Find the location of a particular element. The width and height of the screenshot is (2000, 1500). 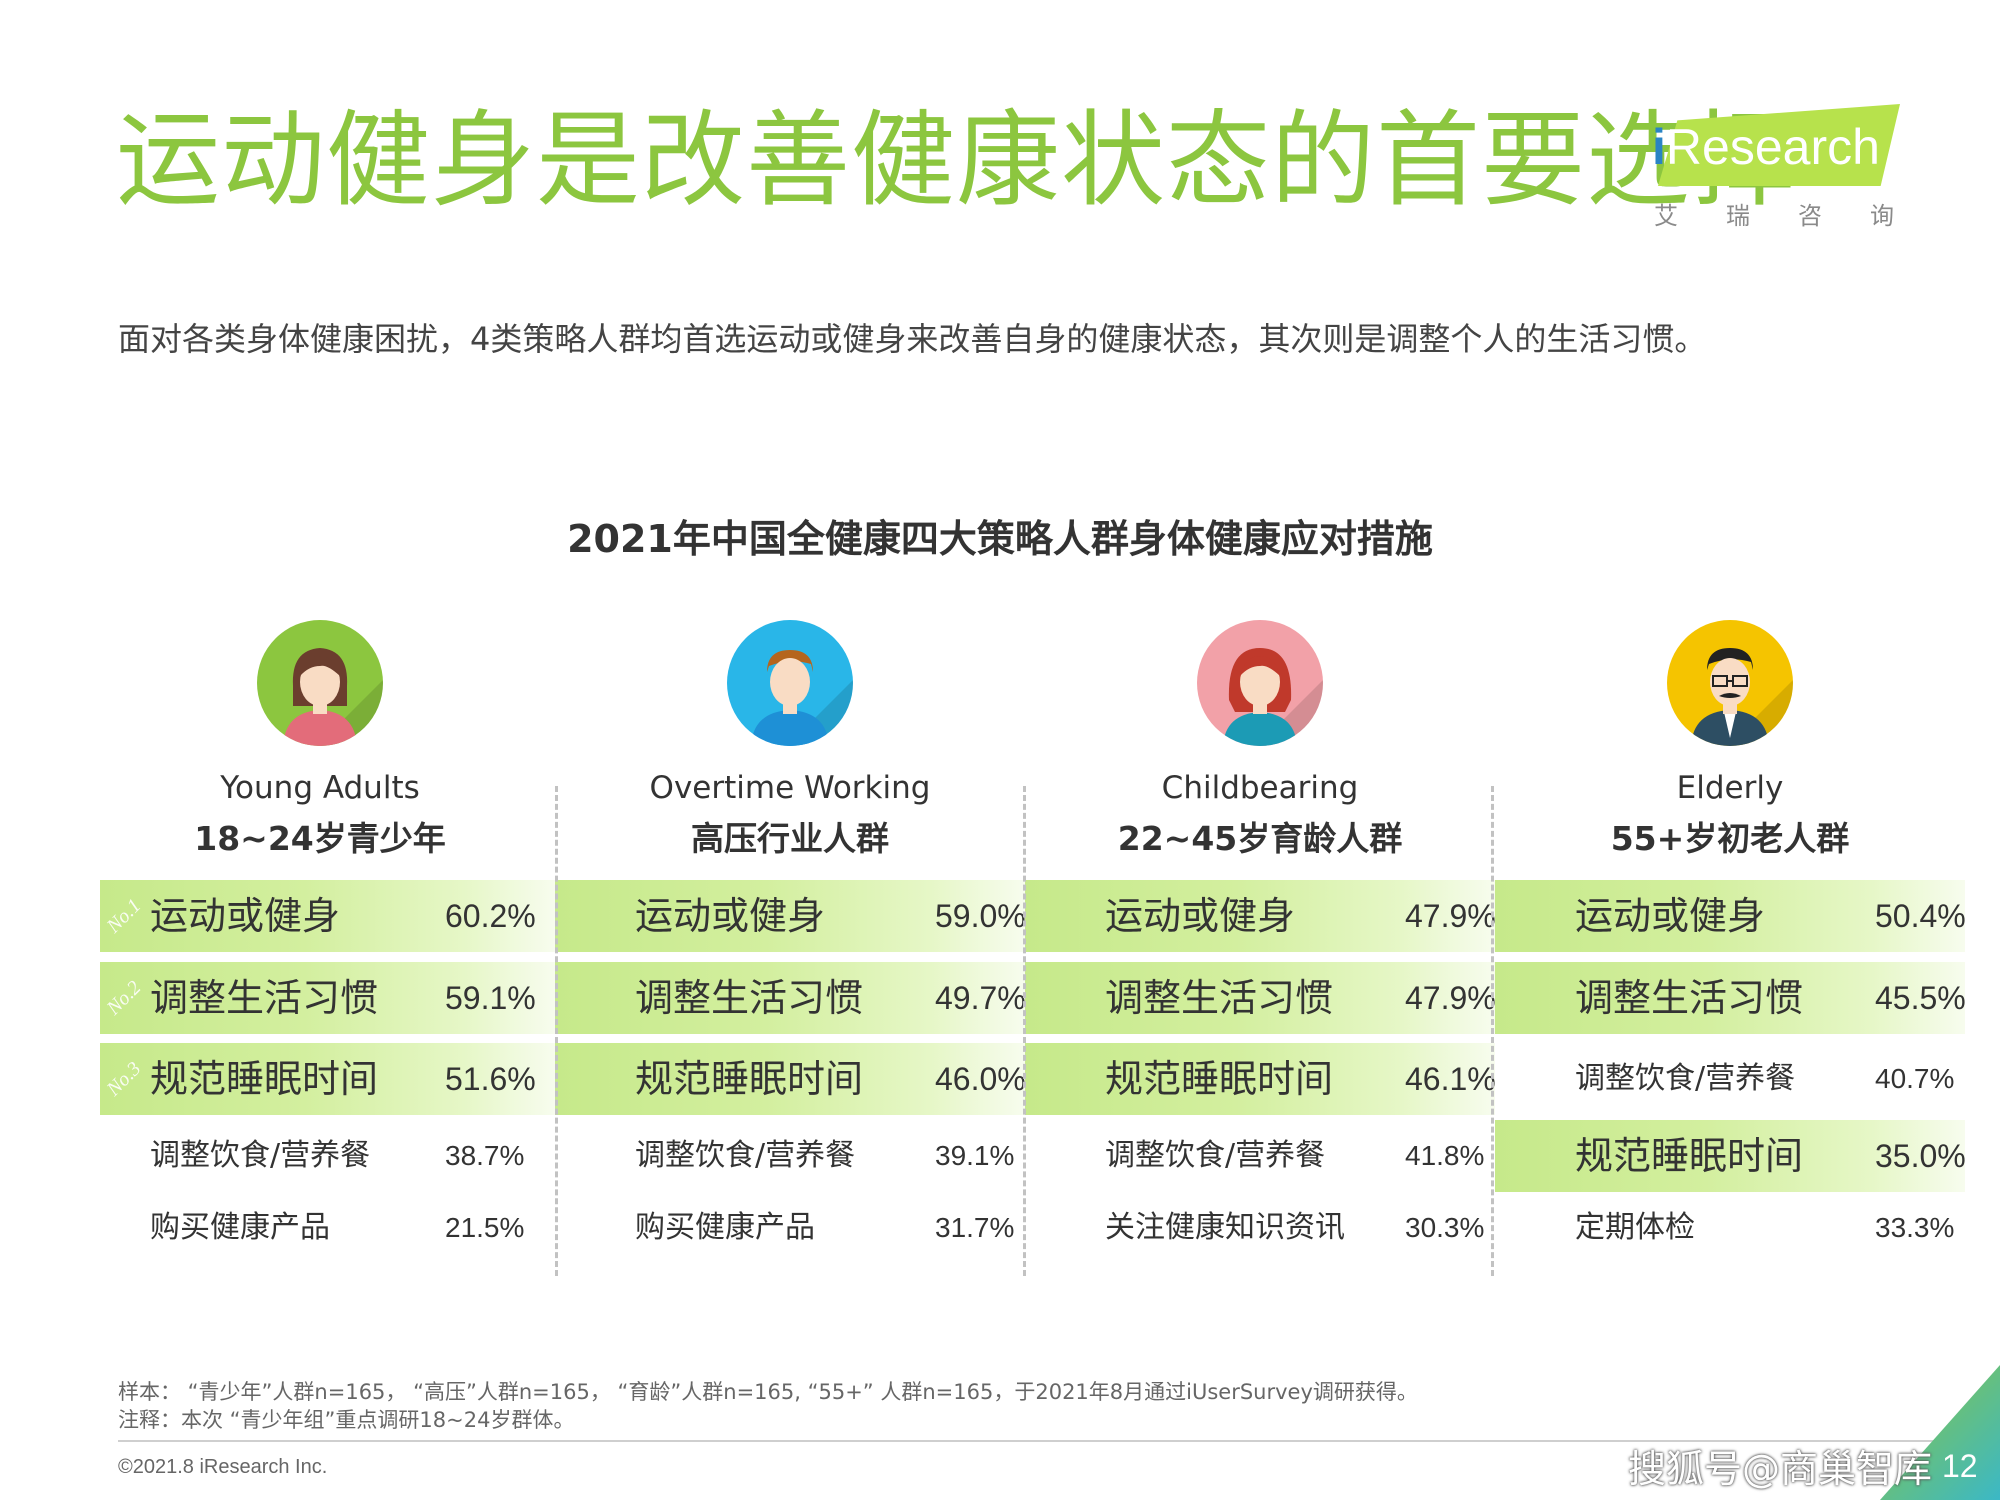

rank-badge: No.2 is located at coordinates (124, 998).